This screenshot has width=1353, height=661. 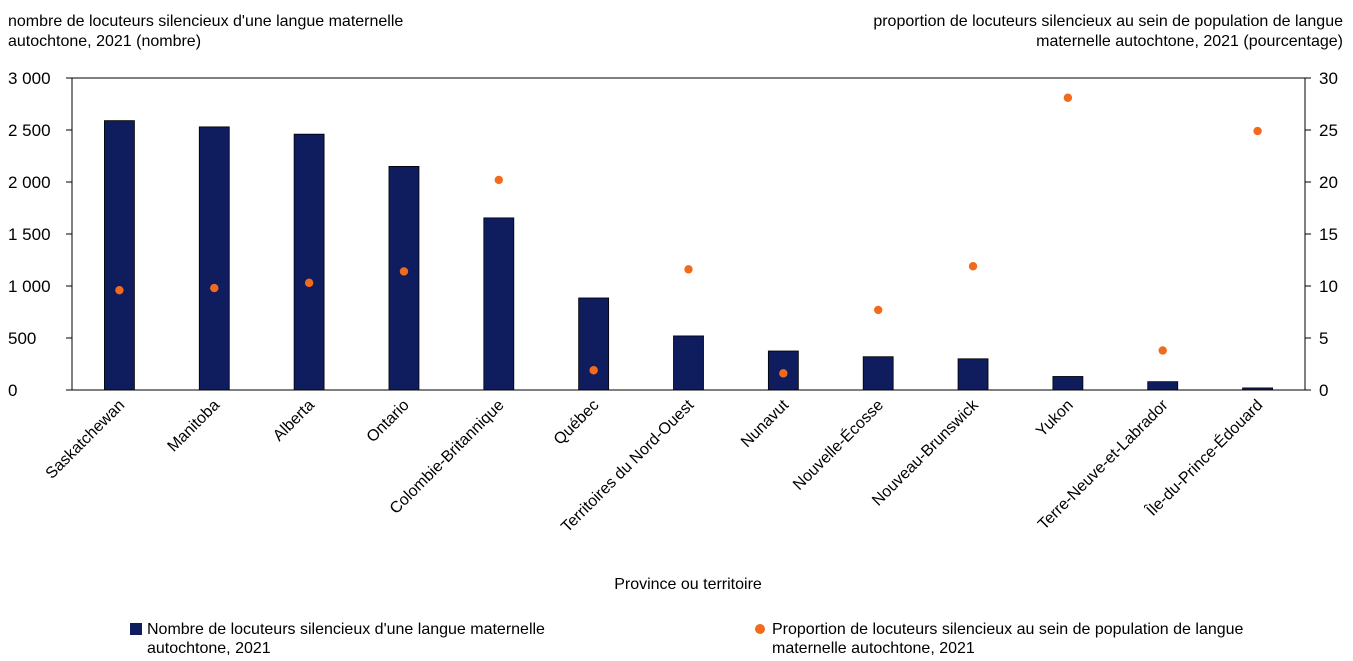 What do you see at coordinates (1054, 418) in the screenshot?
I see `x-tick-label: Yukon` at bounding box center [1054, 418].